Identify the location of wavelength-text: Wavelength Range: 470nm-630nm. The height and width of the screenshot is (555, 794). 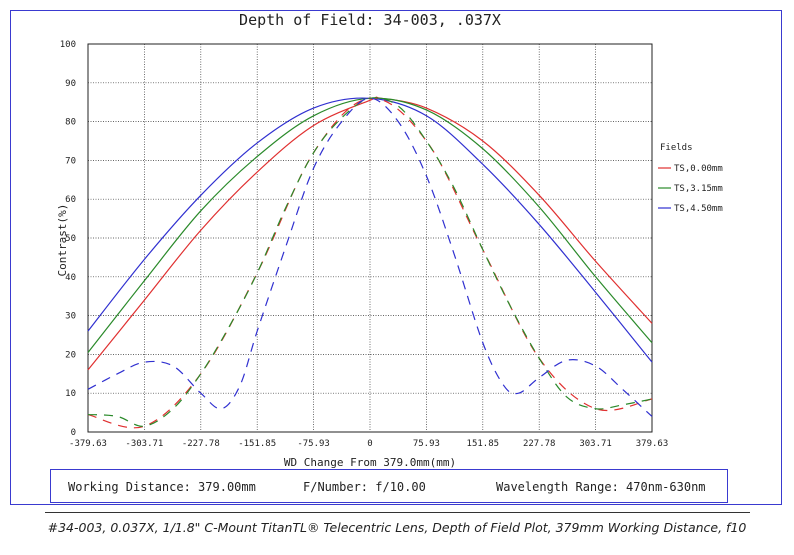
(601, 487).